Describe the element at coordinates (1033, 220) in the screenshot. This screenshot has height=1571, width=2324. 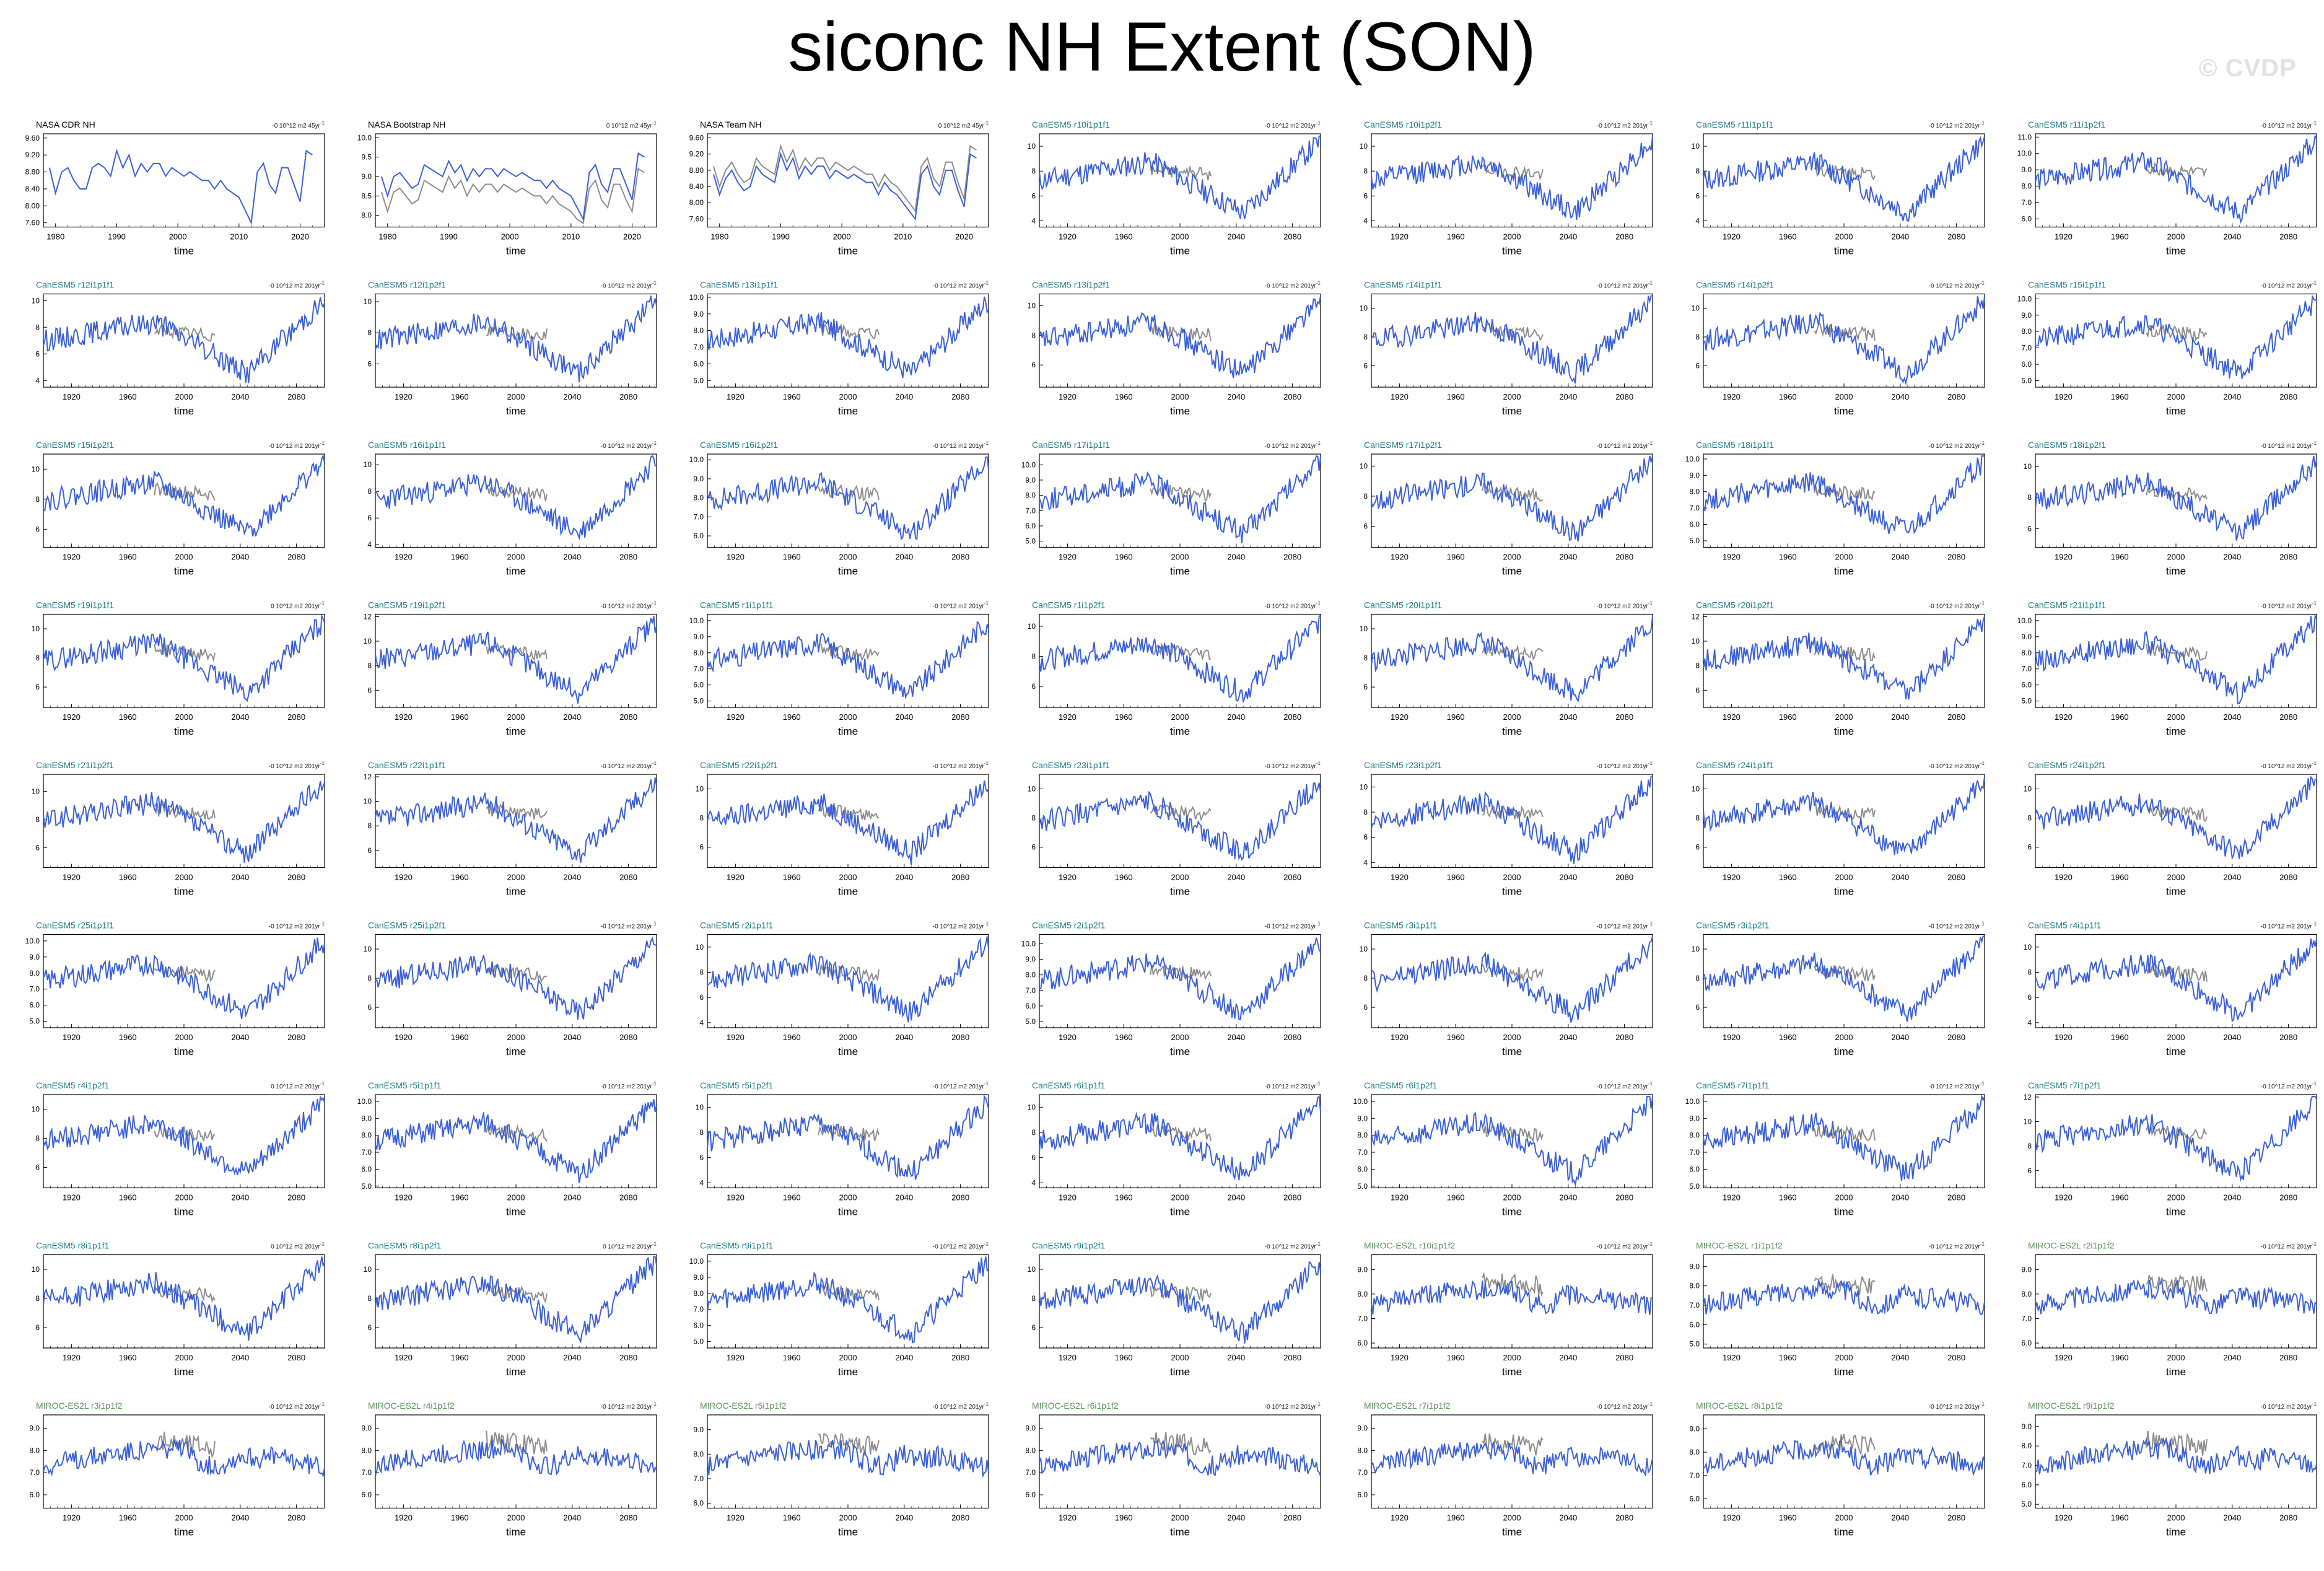
I see `y-tick-label: 4` at that location.